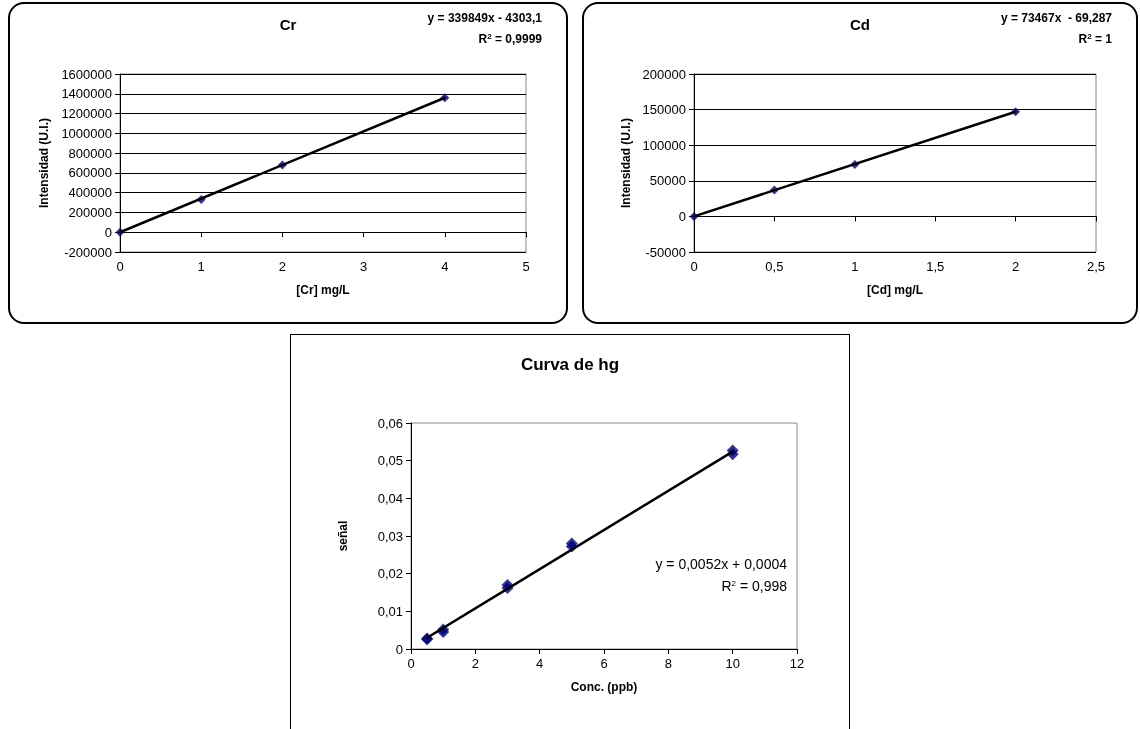 The image size is (1140, 729). Describe the element at coordinates (664, 110) in the screenshot. I see `y-tick-label: 150000` at that location.